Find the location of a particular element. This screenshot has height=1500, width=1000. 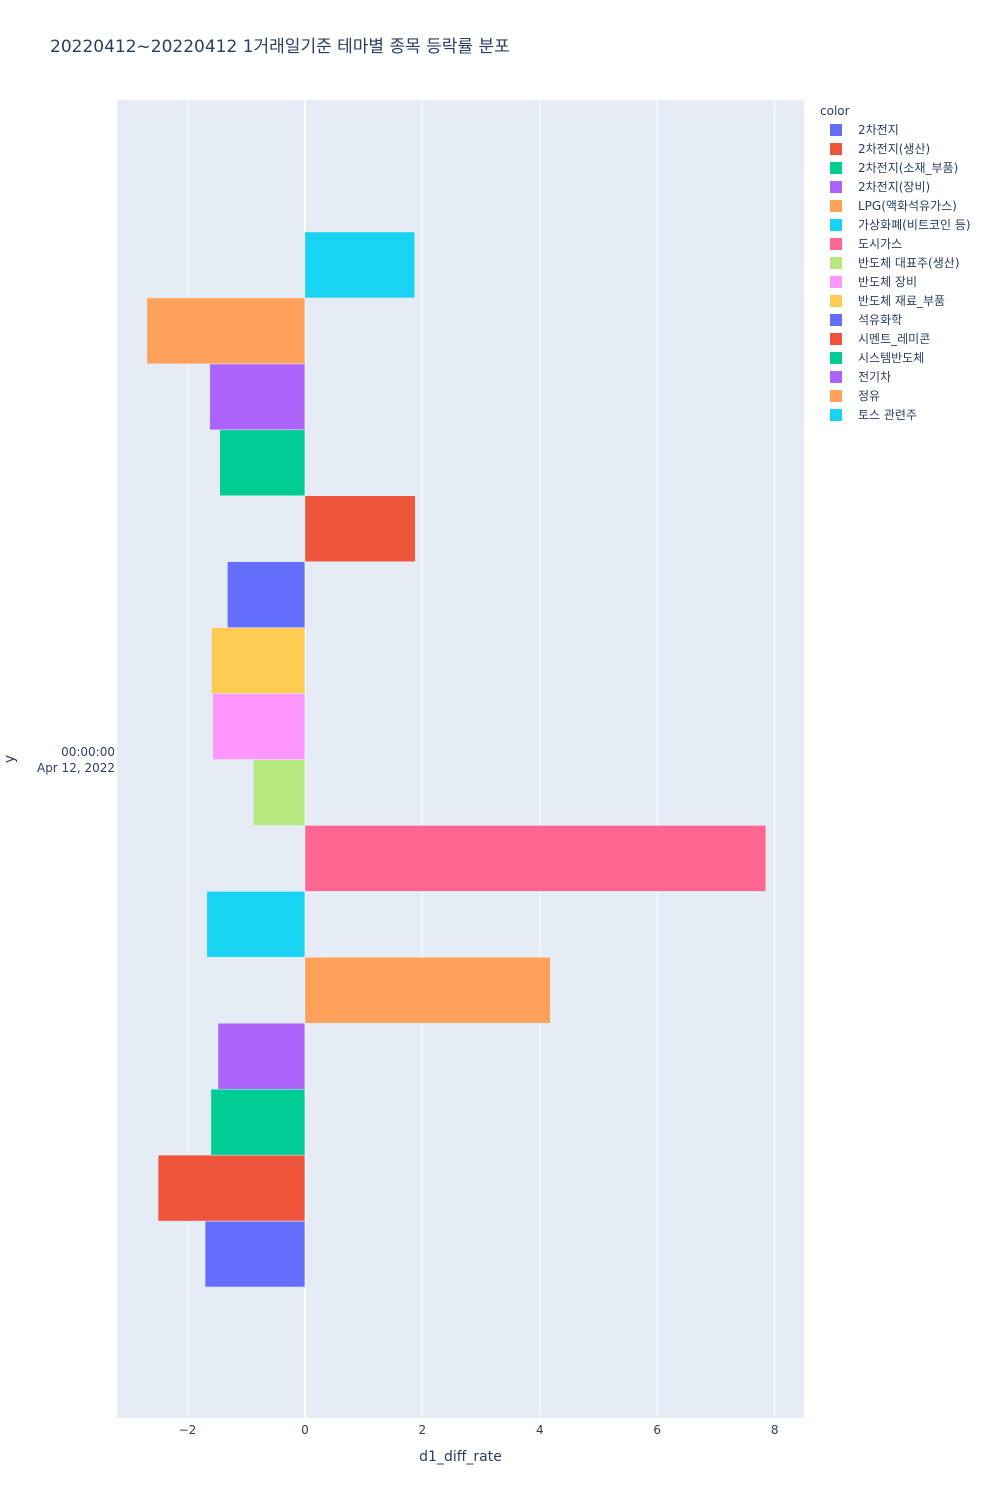

legend-label: 2차전지(생산) is located at coordinates (894, 149).